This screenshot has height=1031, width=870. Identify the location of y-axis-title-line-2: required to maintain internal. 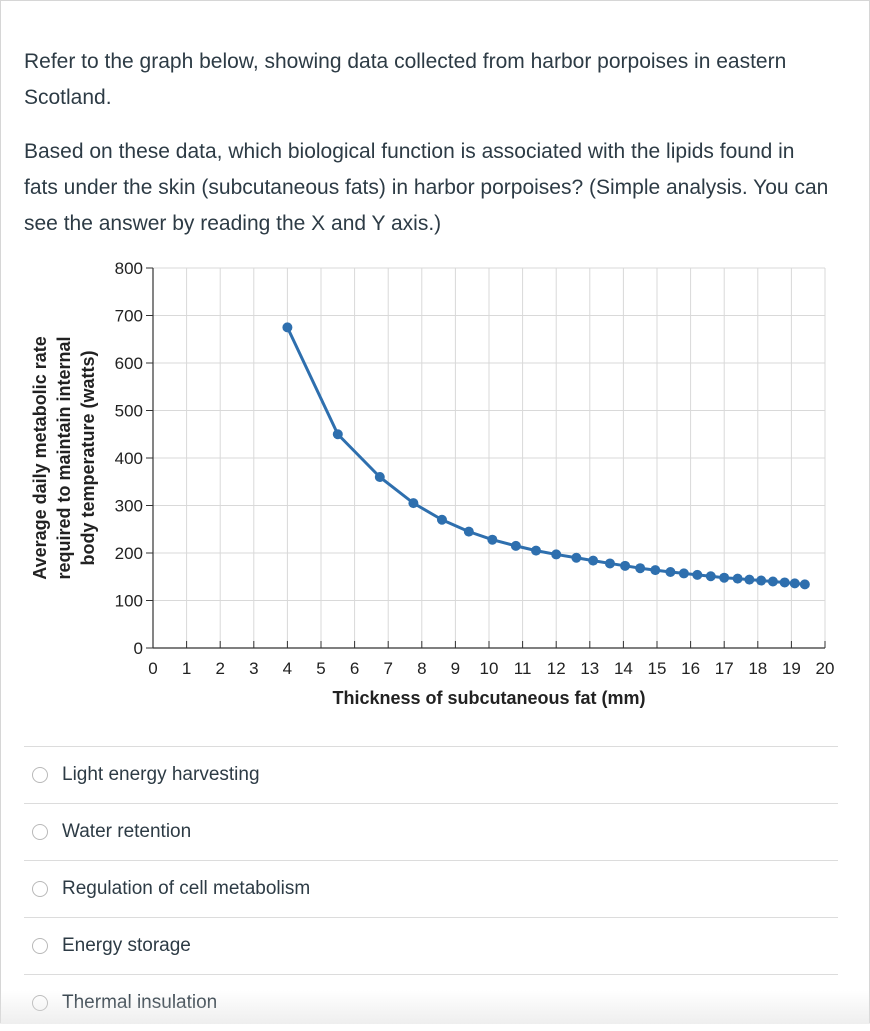
(64, 457).